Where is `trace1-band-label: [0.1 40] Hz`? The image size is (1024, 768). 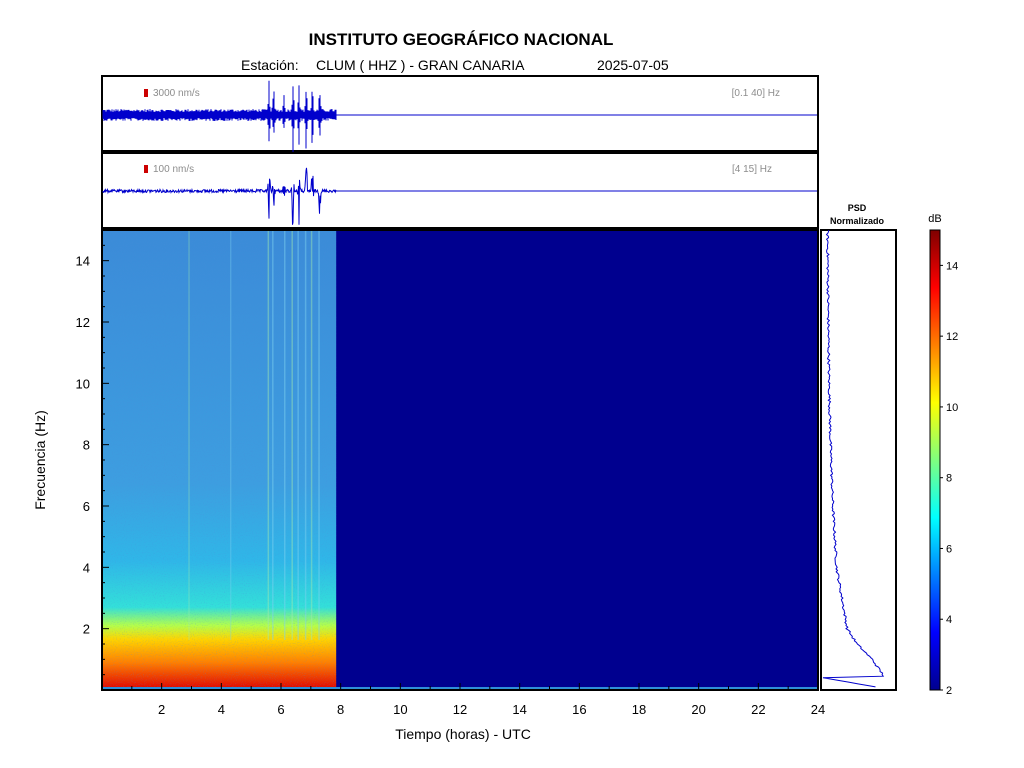 trace1-band-label: [0.1 40] Hz is located at coordinates (756, 93).